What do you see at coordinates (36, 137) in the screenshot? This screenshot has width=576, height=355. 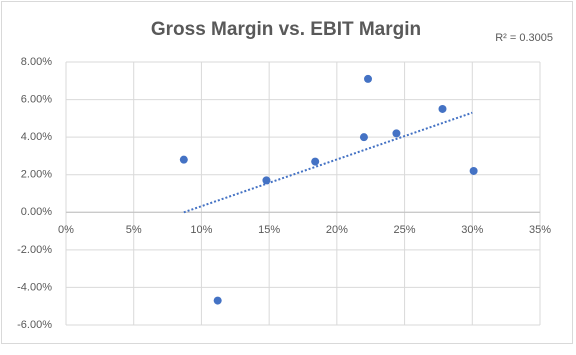 I see `y-tick-label: 4.00%` at bounding box center [36, 137].